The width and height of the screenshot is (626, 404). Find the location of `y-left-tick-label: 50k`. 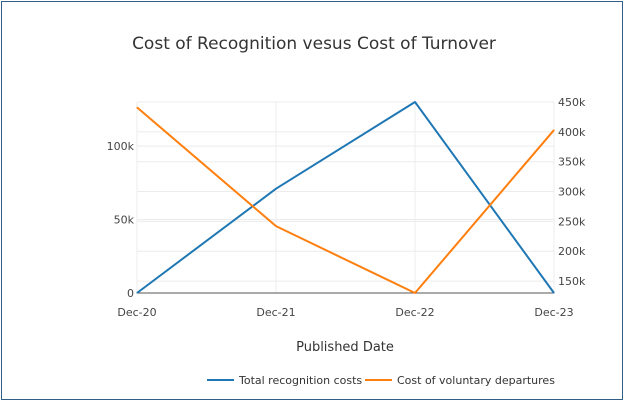

y-left-tick-label: 50k is located at coordinates (124, 220).